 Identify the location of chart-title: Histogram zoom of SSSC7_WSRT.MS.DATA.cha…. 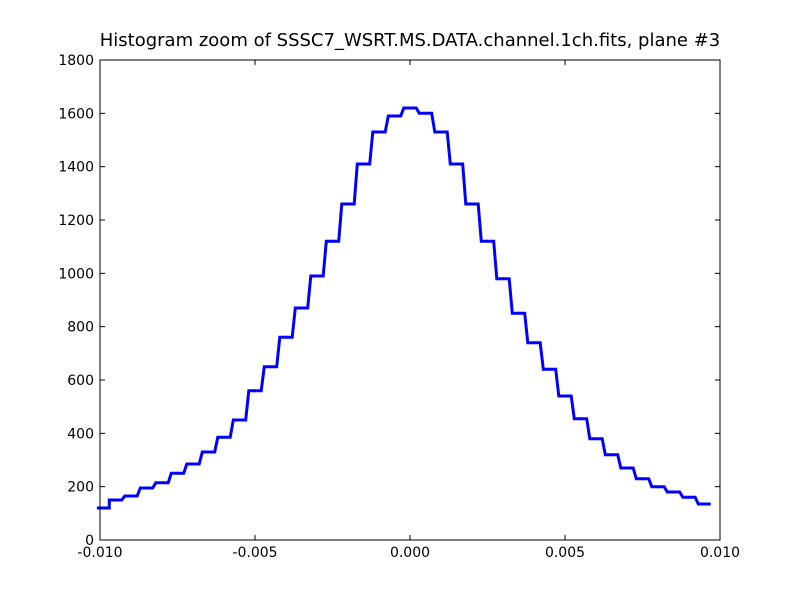
(410, 40).